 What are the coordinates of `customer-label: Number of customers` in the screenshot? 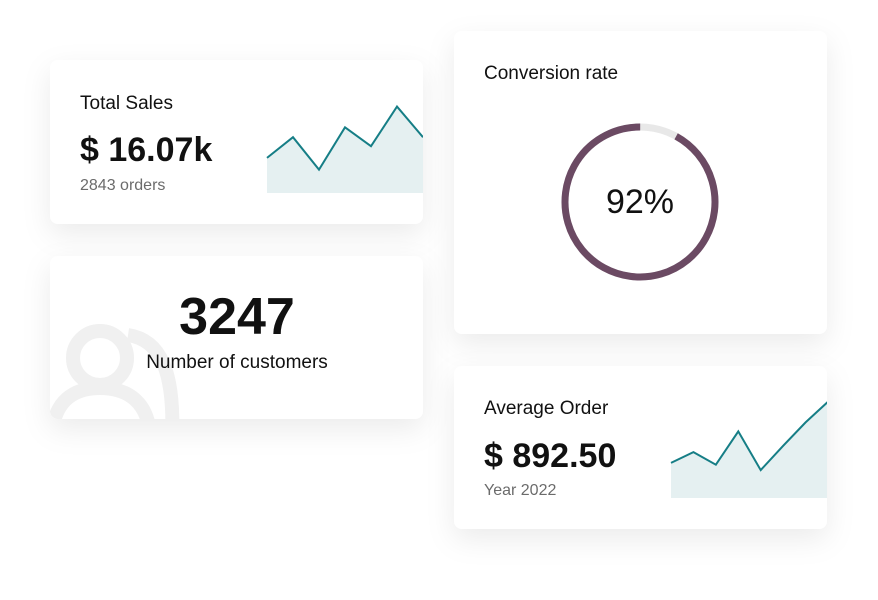 It's located at (237, 362).